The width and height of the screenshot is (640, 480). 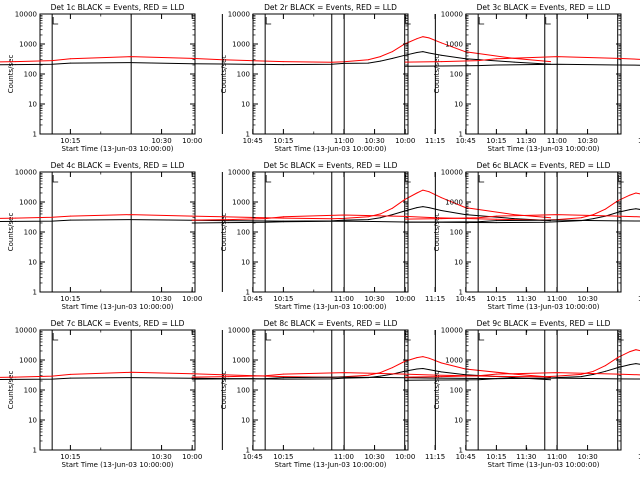 What do you see at coordinates (544, 7) in the screenshot?
I see `panel-title: Det 3c BLACK = Events, RED = LLD` at bounding box center [544, 7].